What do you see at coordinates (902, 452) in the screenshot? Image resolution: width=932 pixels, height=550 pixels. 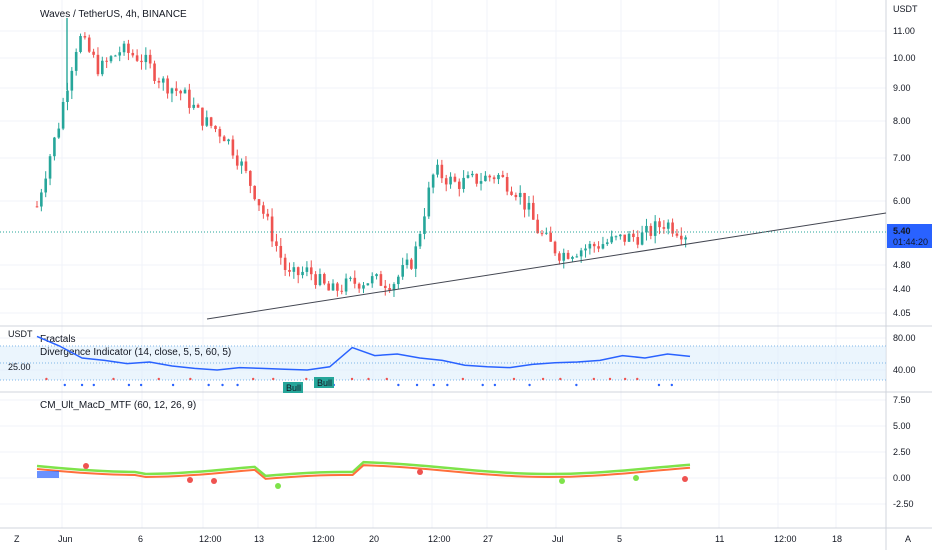 I see `macd-tick-label: 2.50` at bounding box center [902, 452].